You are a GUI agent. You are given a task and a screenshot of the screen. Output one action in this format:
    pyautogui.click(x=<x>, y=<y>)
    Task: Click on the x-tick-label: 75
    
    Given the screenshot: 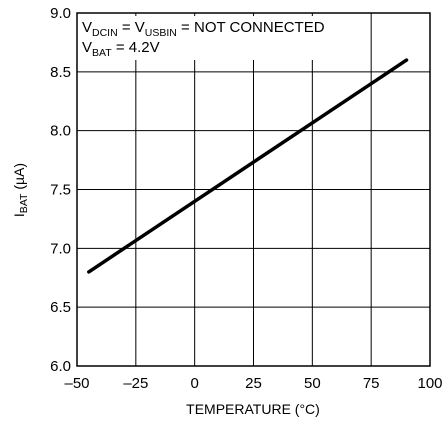 What is the action you would take?
    pyautogui.click(x=371, y=383)
    